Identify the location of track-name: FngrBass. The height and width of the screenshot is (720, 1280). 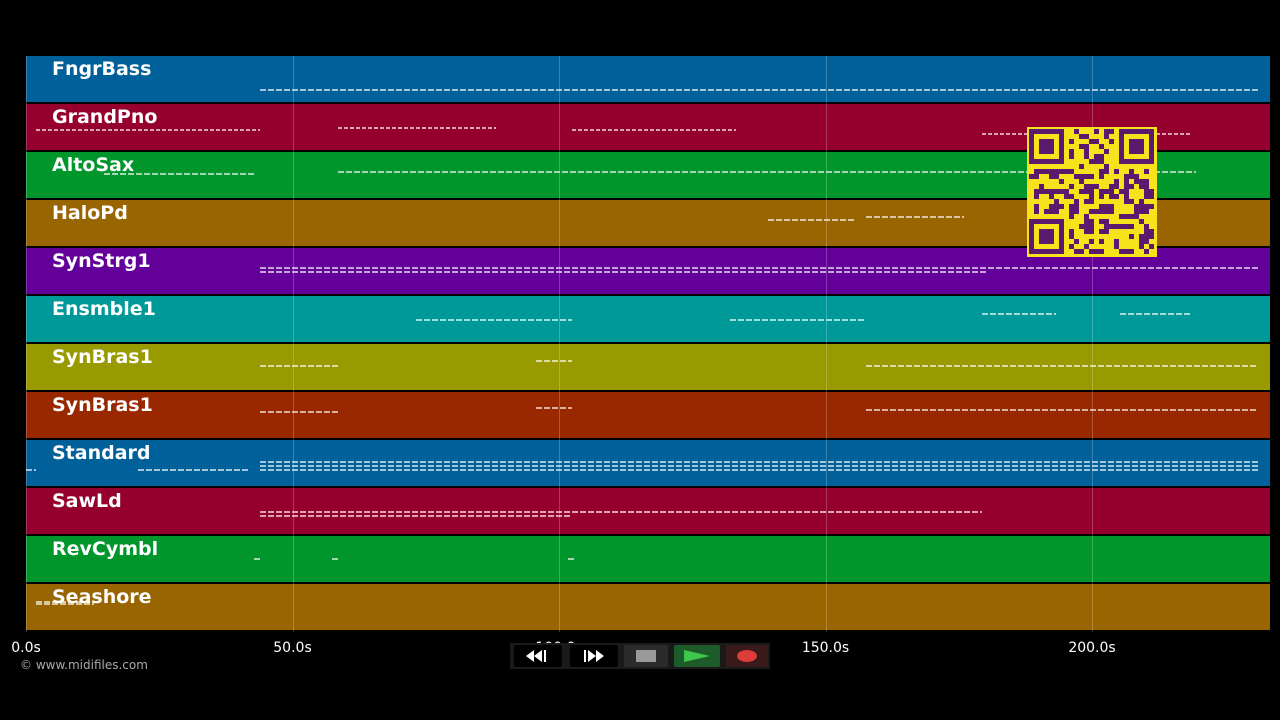
(102, 69).